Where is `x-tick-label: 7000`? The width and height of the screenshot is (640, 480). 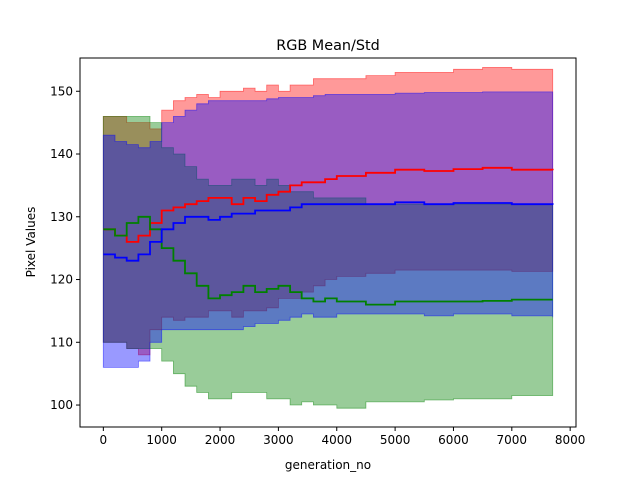 x-tick-label: 7000 is located at coordinates (512, 440).